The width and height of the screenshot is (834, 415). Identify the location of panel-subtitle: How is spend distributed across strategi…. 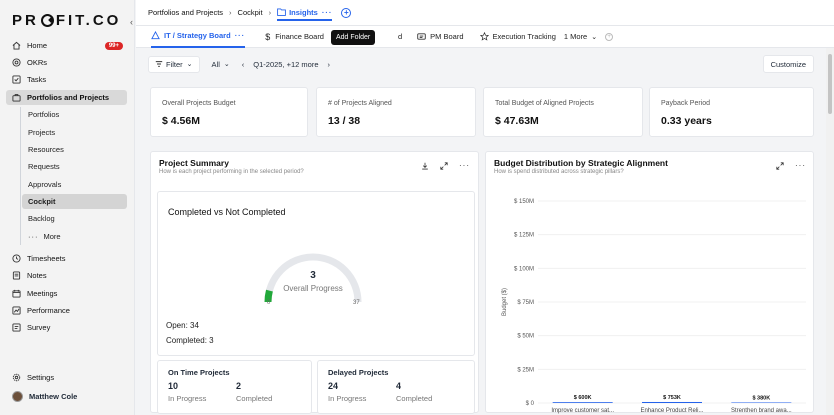
(559, 172).